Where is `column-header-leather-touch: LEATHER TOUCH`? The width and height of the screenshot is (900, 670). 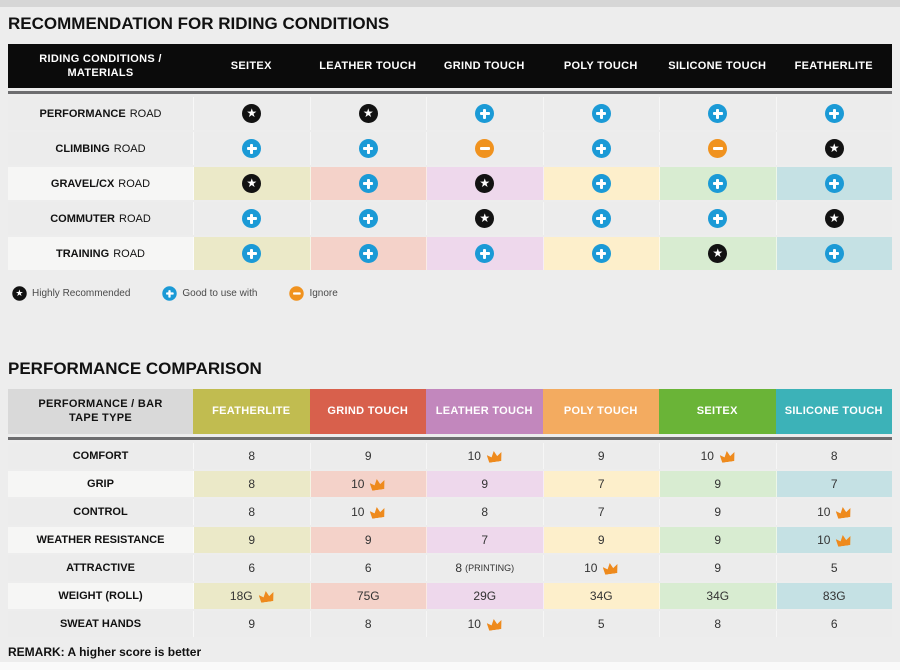 column-header-leather-touch: LEATHER TOUCH is located at coordinates (368, 65).